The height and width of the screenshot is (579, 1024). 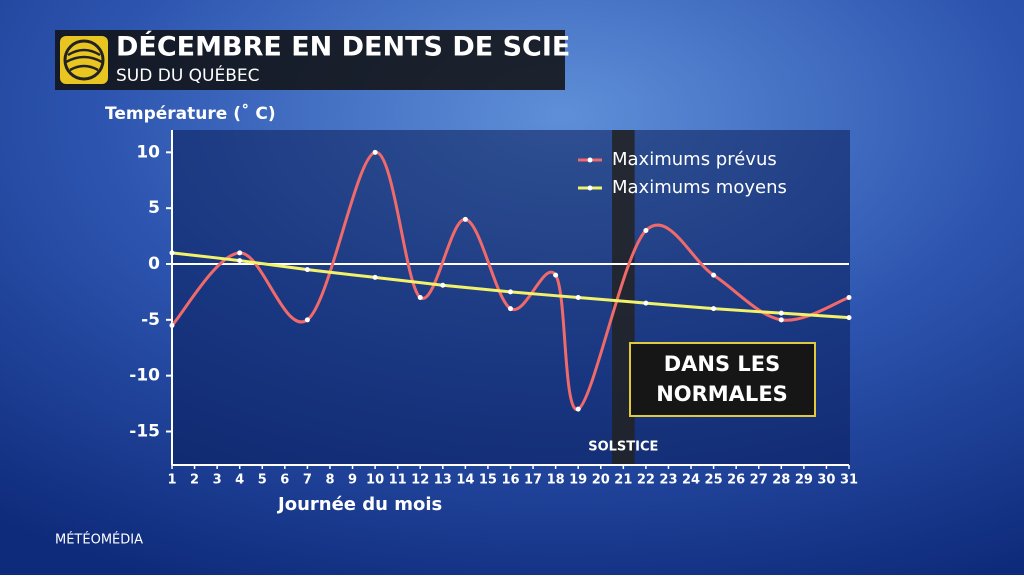 I want to click on x-axis-label: Journée du mois, so click(x=359, y=504).